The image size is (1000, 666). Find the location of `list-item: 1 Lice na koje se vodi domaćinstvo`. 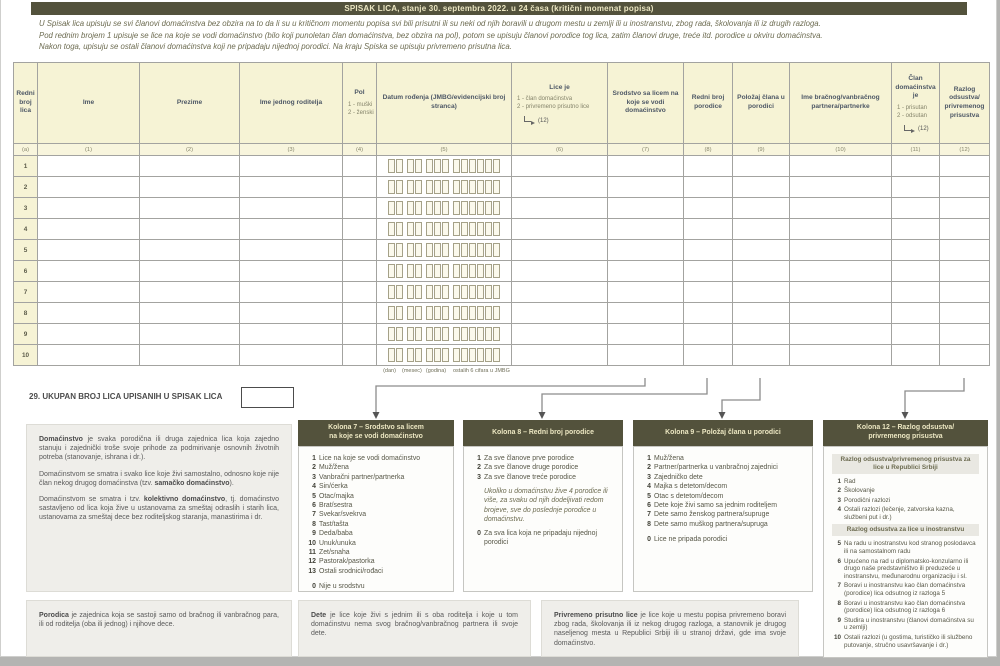

list-item: 1 Lice na koje se vodi domaćinstvo is located at coordinates (366, 458).